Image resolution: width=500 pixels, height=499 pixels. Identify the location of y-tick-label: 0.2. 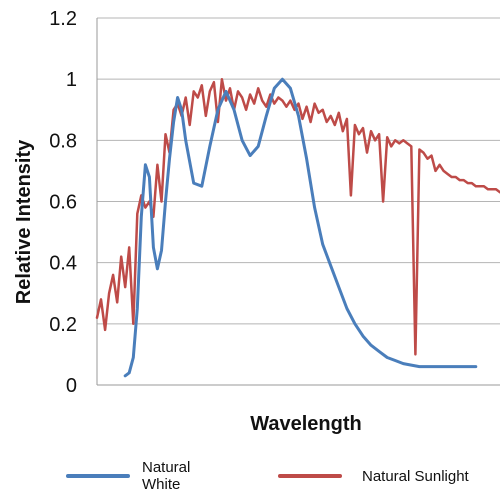
(63, 325).